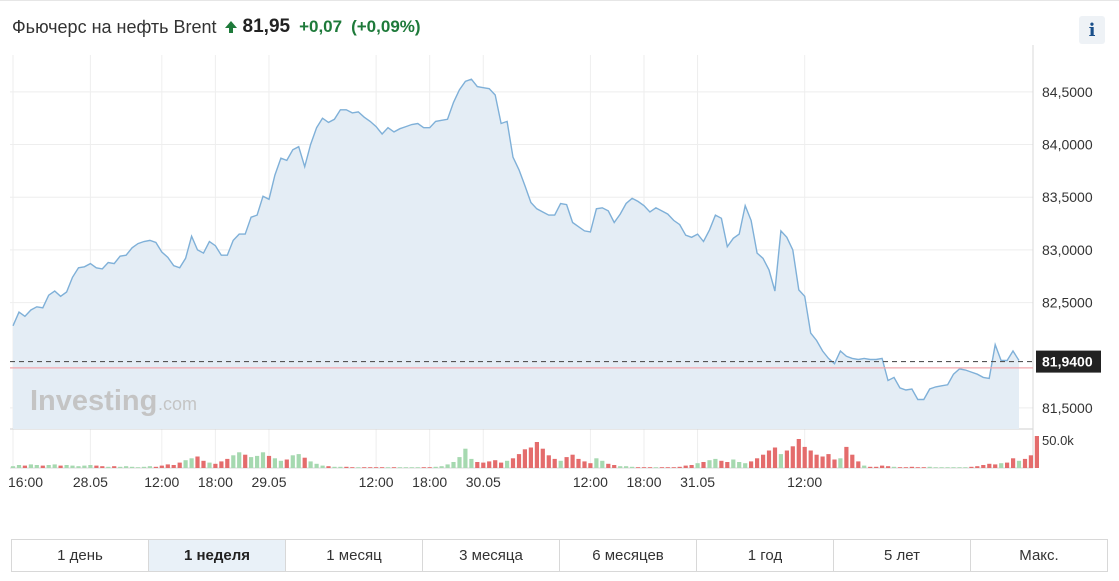 This screenshot has height=581, width=1119. Describe the element at coordinates (697, 482) in the screenshot. I see `x-tick-label: 31.05` at that location.